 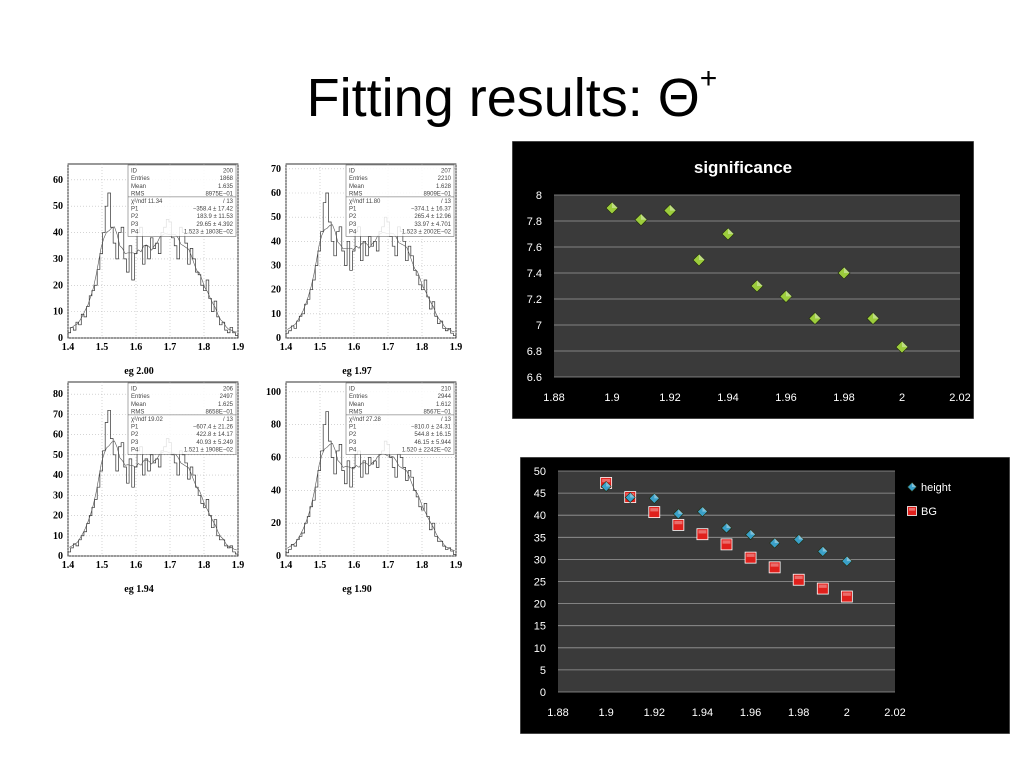 I want to click on y-tick-label: 40, so click(x=276, y=490).